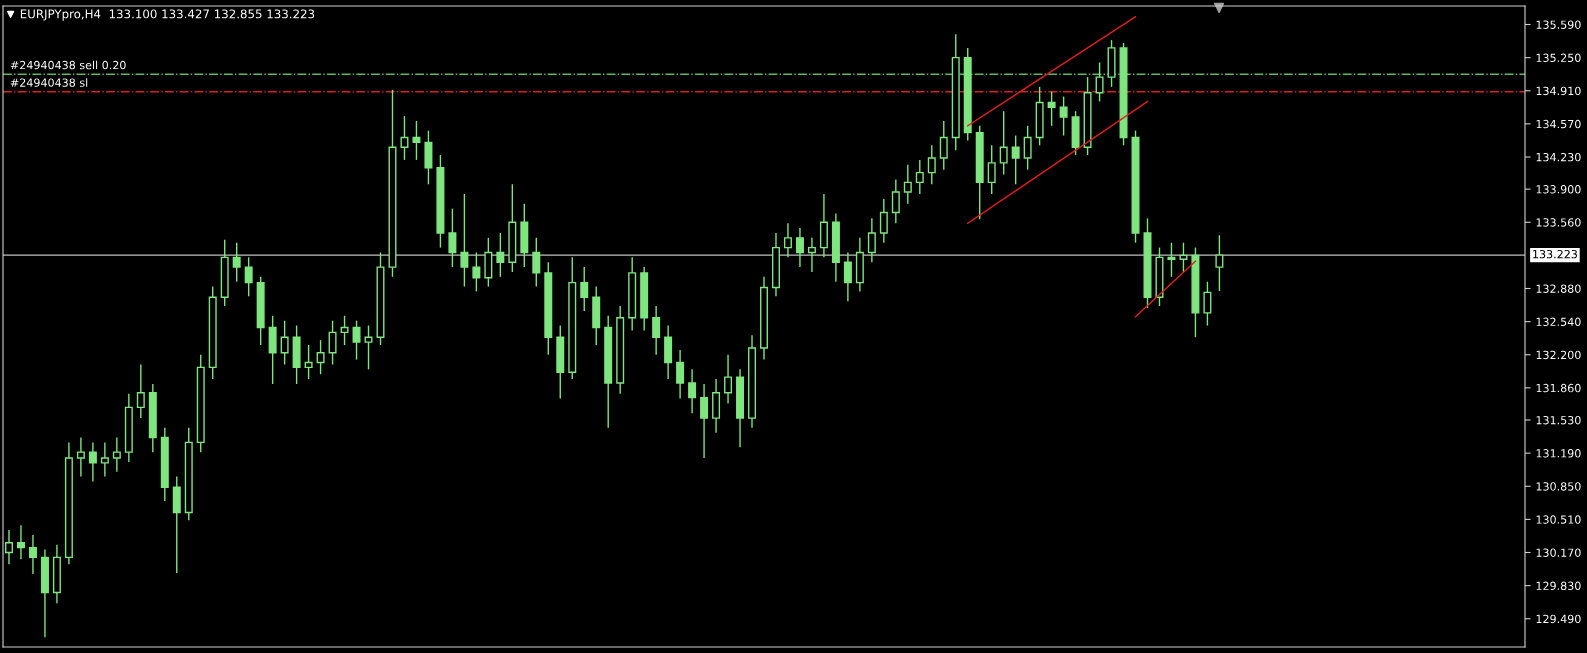 This screenshot has height=653, width=1587. Describe the element at coordinates (1558, 619) in the screenshot. I see `y-tick-label: 129.490` at that location.